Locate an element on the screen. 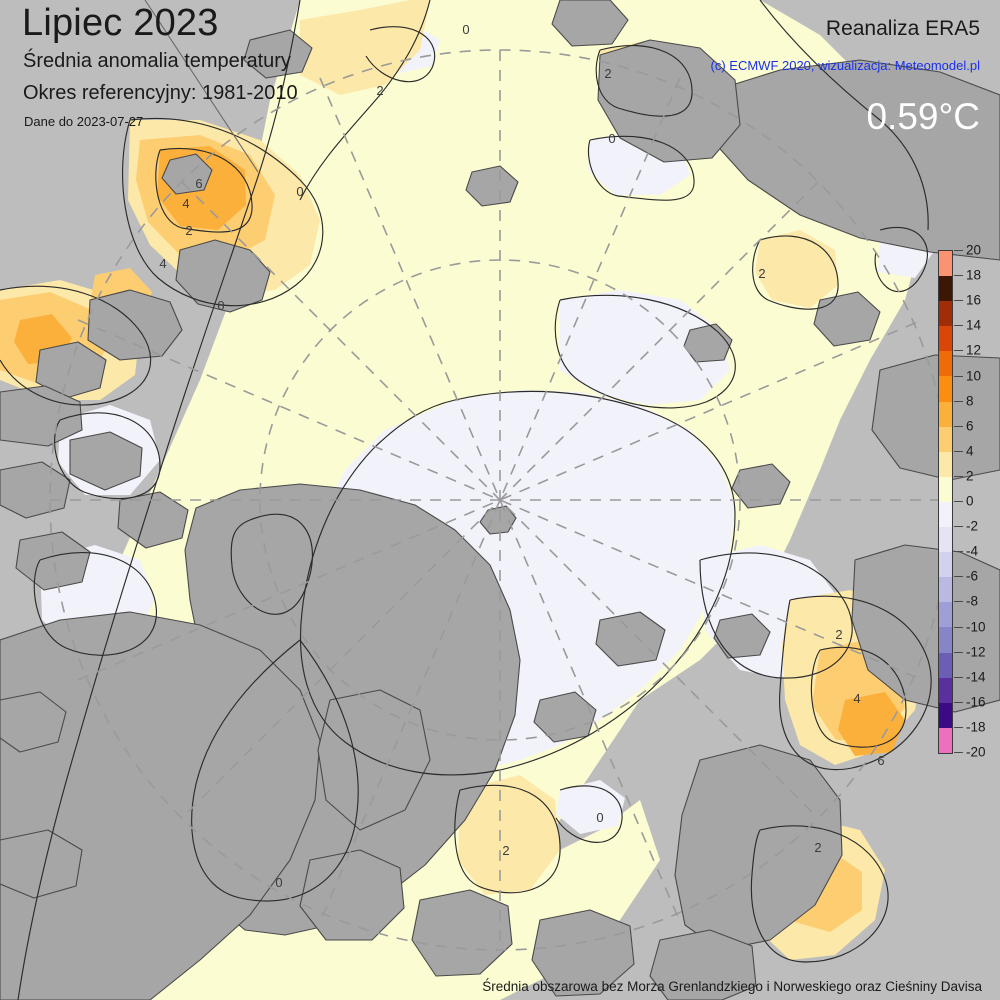 The height and width of the screenshot is (1000, 1000). colorbar-tick-label: -2 is located at coordinates (972, 526).